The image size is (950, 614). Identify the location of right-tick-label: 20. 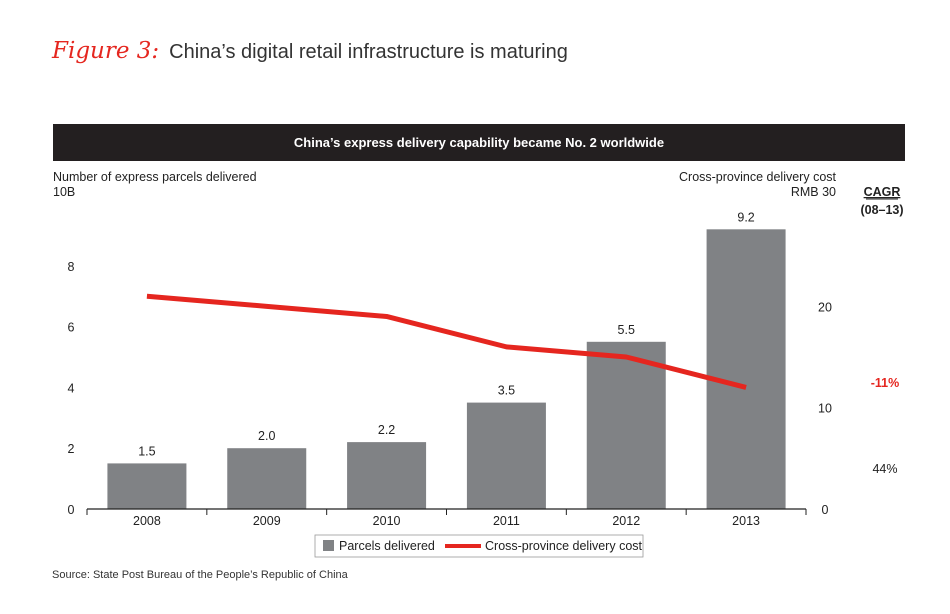
(825, 307).